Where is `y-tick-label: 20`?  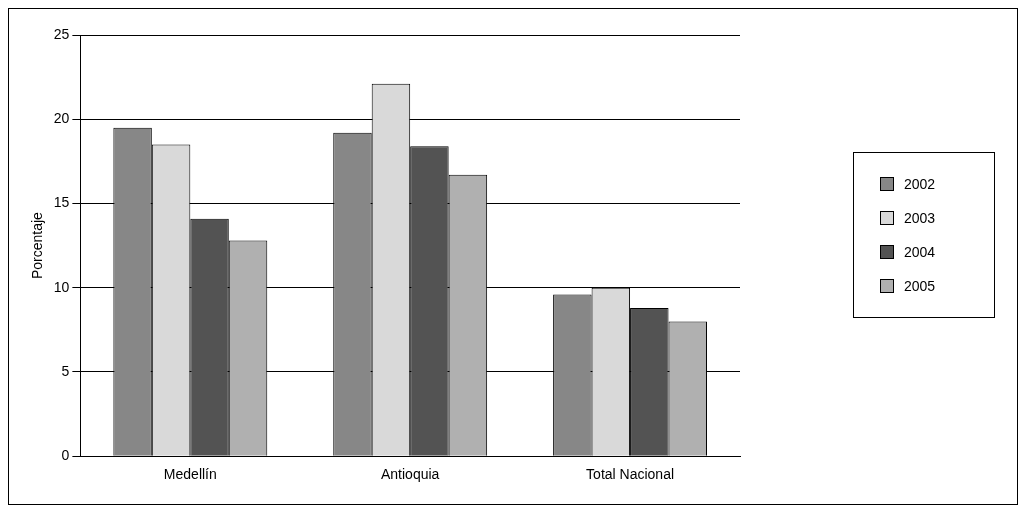
y-tick-label: 20 is located at coordinates (61, 118).